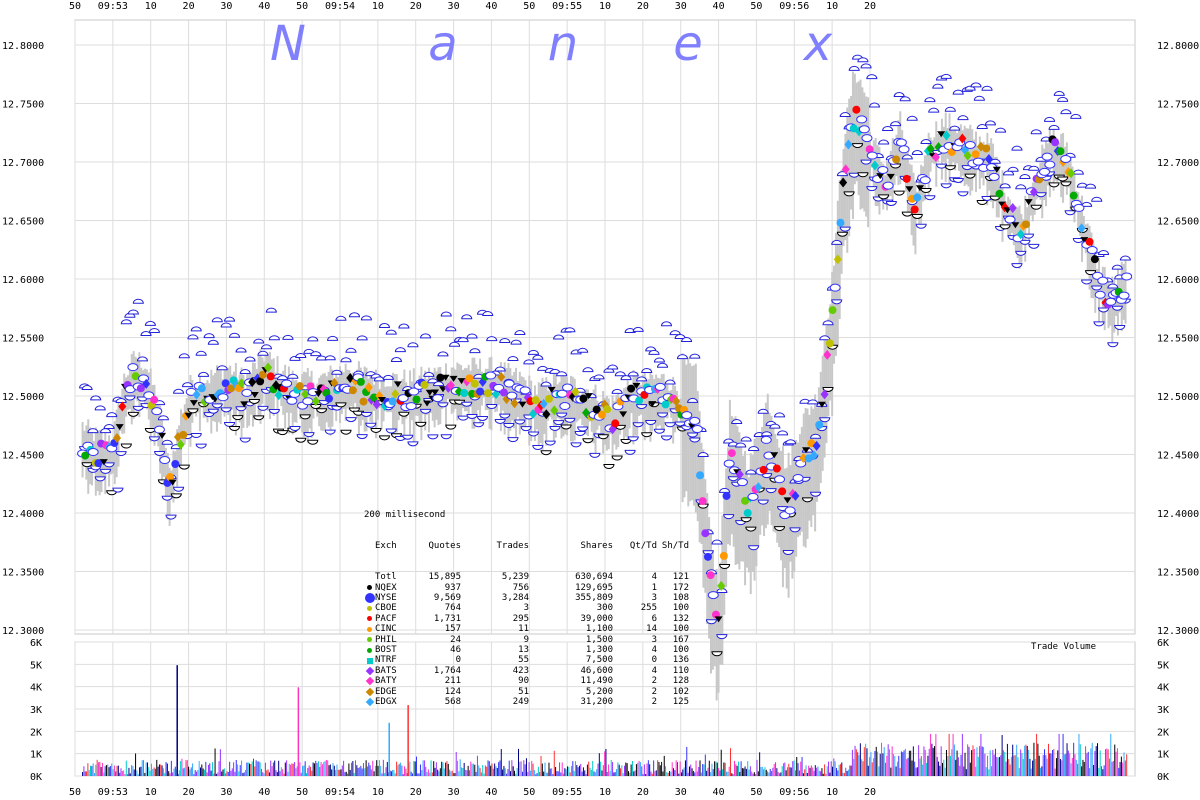  What do you see at coordinates (1178, 339) in the screenshot?
I see `y-tick-label-right: 12.5500` at bounding box center [1178, 339].